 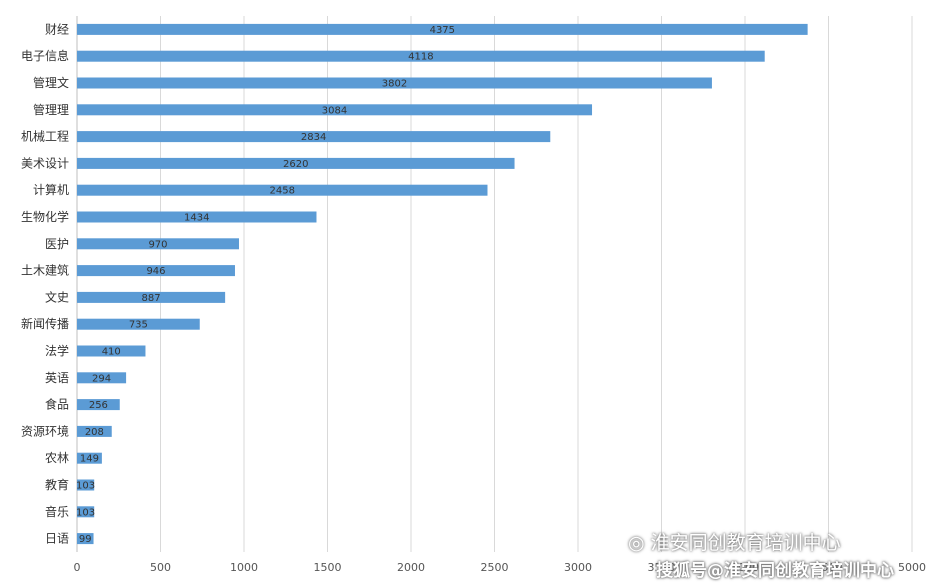 I want to click on x-tick-label: 3500, so click(x=662, y=567).